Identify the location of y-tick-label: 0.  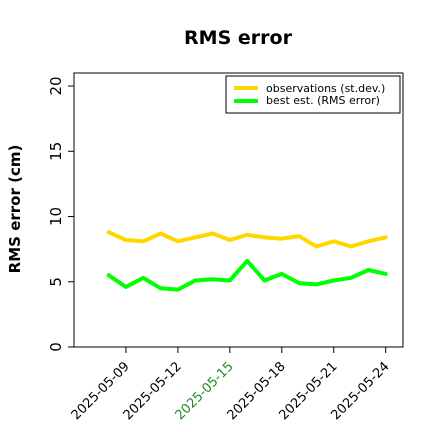
(56, 347).